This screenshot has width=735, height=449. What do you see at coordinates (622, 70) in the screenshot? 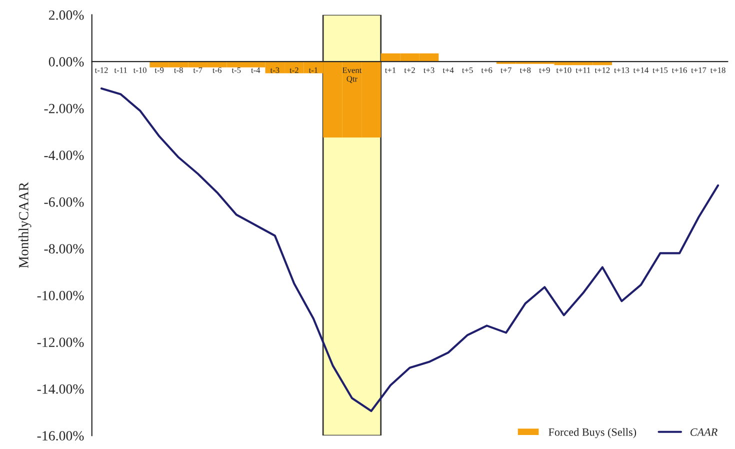
I see `x-tick-label: t+13` at bounding box center [622, 70].